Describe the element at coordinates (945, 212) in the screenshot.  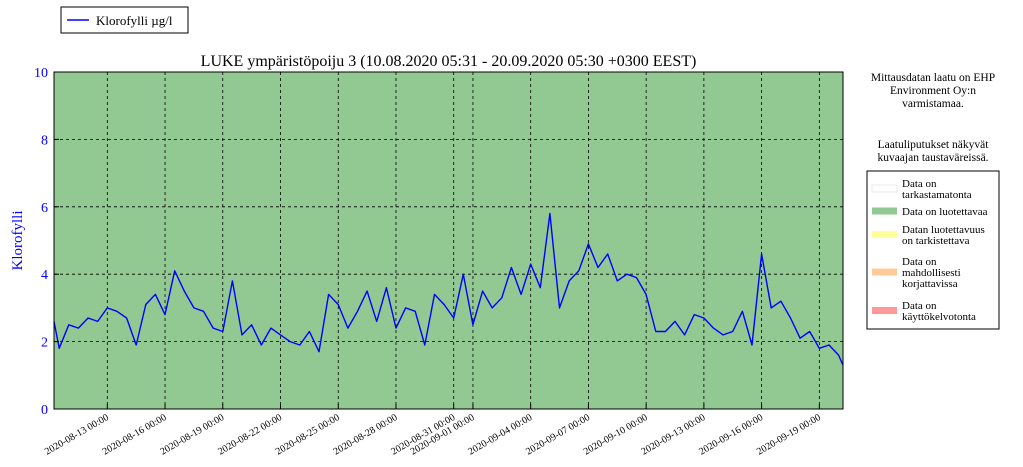
I see `quality-legend-label: Data on luotettavaa` at that location.